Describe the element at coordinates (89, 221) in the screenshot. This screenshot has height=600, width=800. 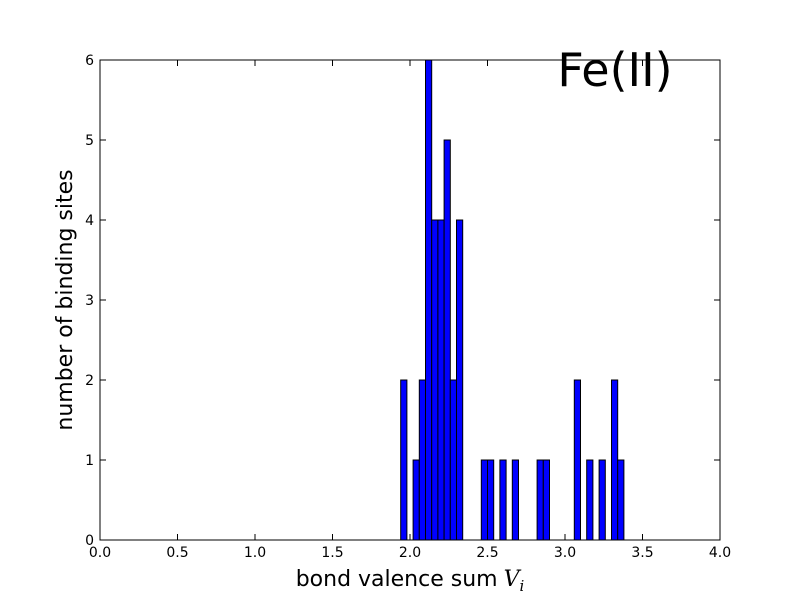
I see `y-tick-label: 4` at that location.